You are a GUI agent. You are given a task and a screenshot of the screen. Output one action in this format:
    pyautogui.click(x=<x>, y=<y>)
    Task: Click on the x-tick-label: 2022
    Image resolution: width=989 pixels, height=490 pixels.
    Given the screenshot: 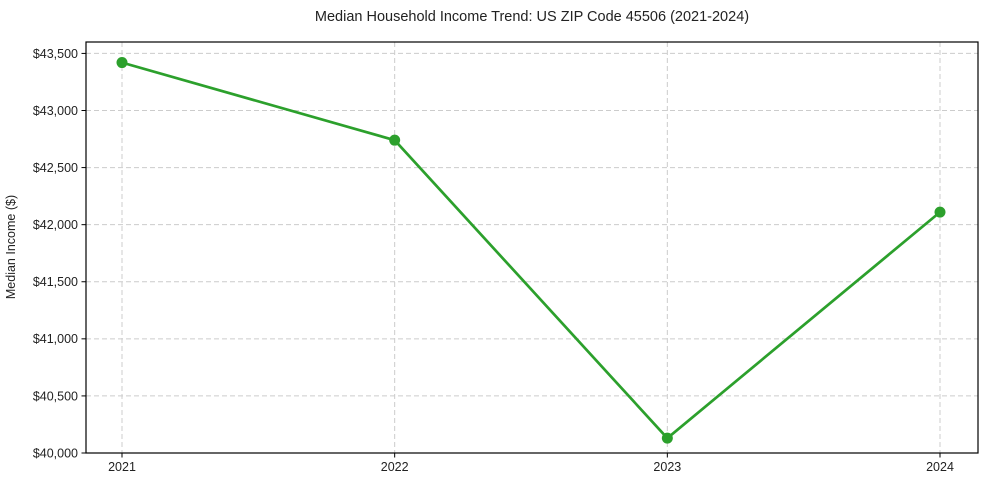 What is the action you would take?
    pyautogui.click(x=395, y=467)
    